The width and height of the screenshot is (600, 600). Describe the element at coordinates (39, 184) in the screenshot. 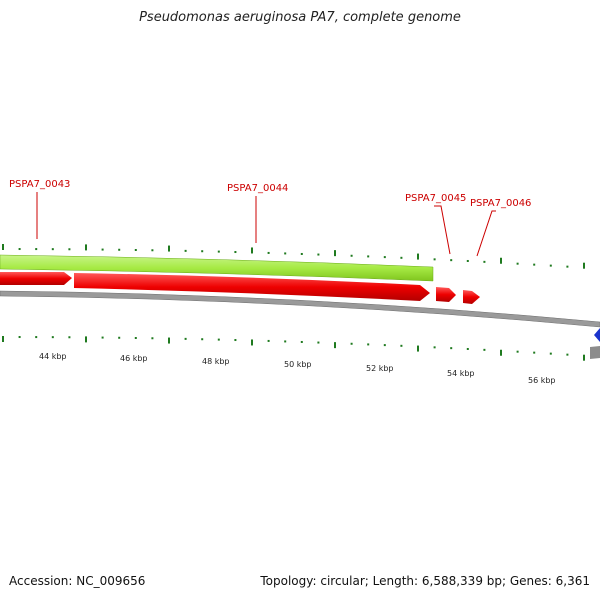

I see `gene-label-pspa7-0043: PSPA7_0043` at that location.